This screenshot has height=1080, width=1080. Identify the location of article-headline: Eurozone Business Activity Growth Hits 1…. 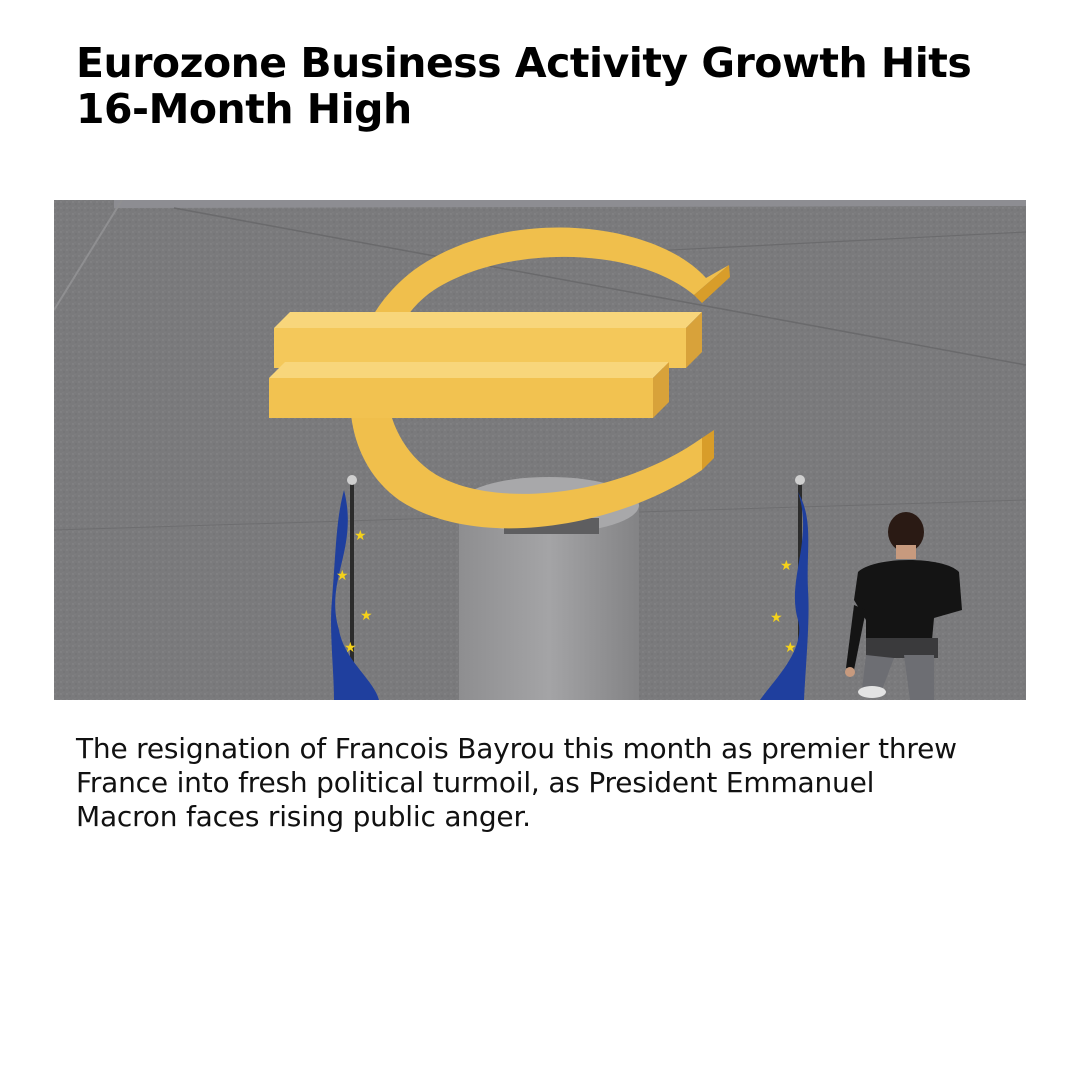
(524, 86).